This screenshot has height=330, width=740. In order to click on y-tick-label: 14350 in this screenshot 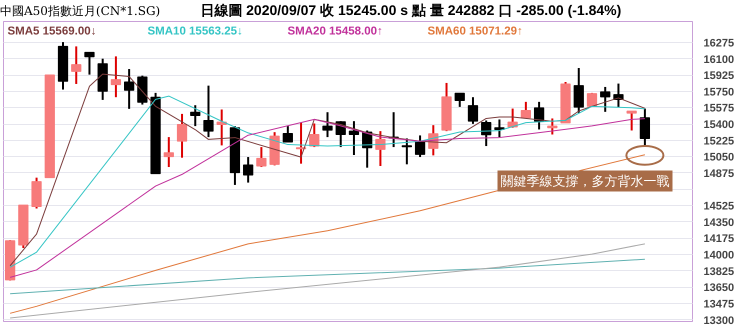, I will do `click(719, 222)`.